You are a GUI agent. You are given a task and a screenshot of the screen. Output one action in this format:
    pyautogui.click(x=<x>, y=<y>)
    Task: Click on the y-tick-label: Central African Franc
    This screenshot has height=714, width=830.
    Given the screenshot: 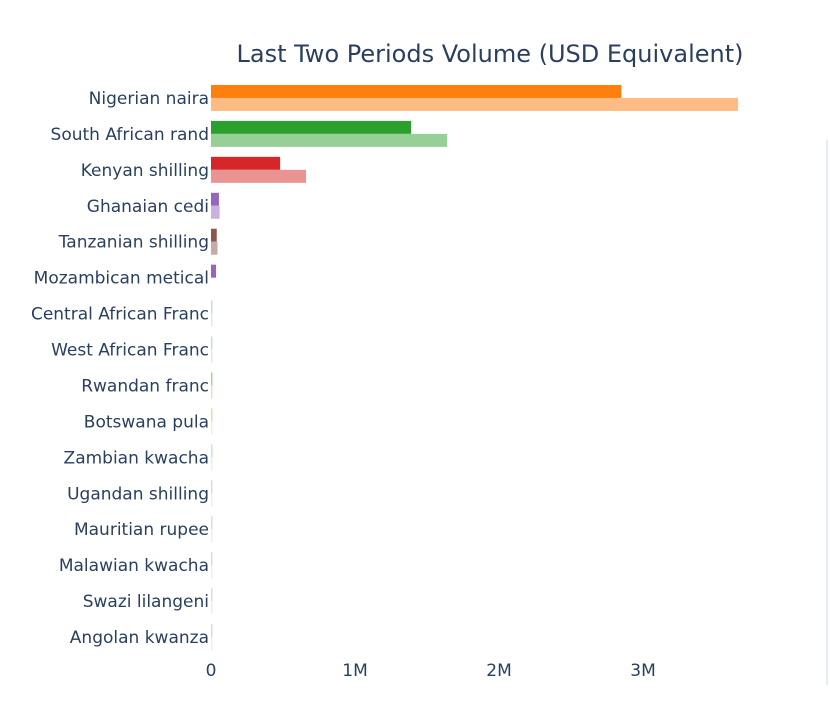 What is the action you would take?
    pyautogui.click(x=120, y=315)
    